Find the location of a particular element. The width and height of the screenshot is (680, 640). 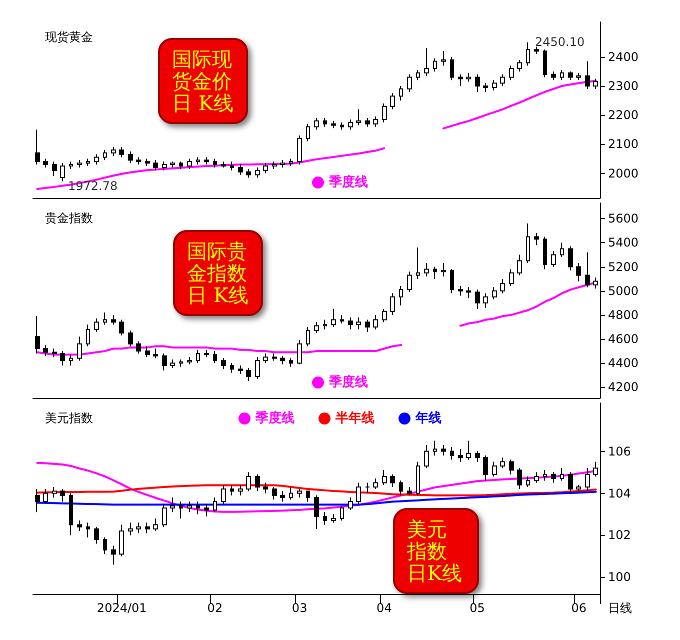

y-tick-label: 102 is located at coordinates (619, 535).